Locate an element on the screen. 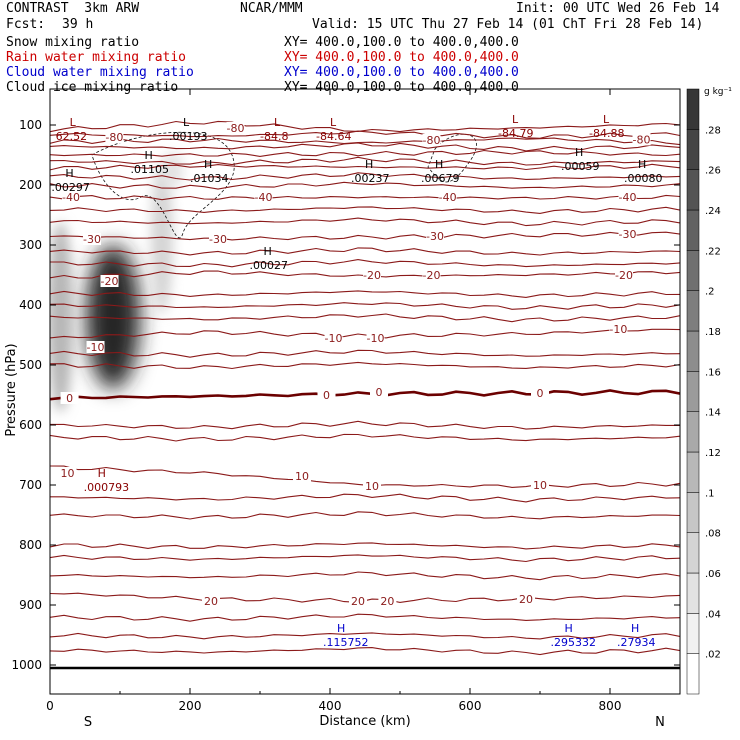  extremum-value: -84.64 is located at coordinates (333, 136).